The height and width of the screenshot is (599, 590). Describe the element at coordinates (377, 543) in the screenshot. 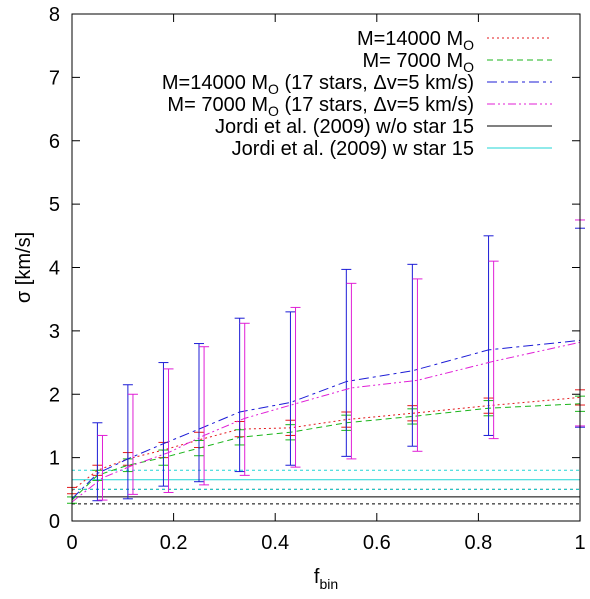

I see `x-tick-label: 0.6` at that location.